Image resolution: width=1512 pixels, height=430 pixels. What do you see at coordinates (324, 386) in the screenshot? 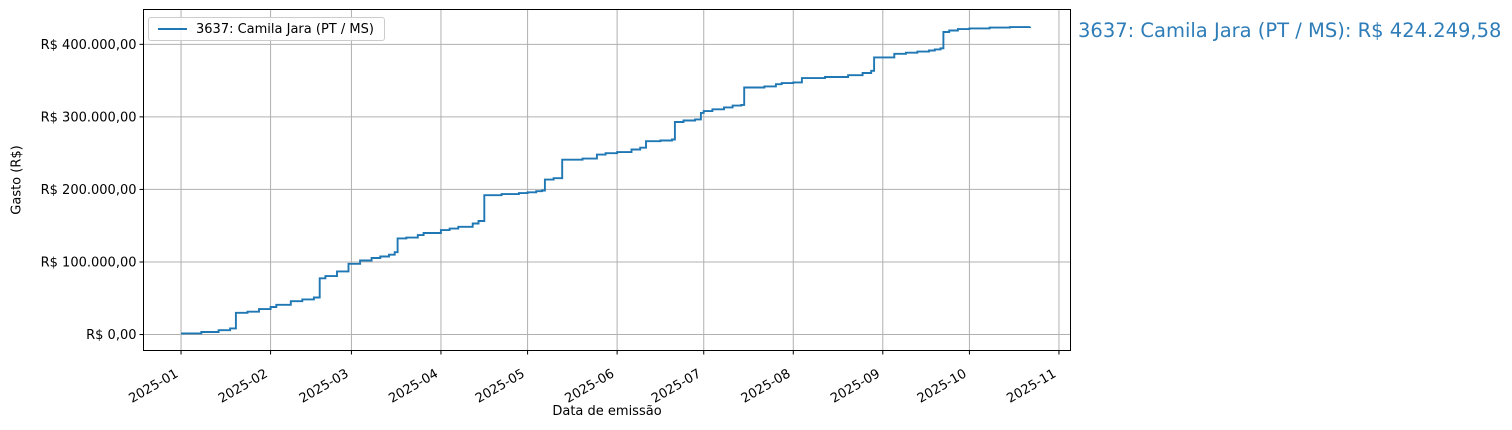
I see `x-tick-label: 2025-03` at bounding box center [324, 386].